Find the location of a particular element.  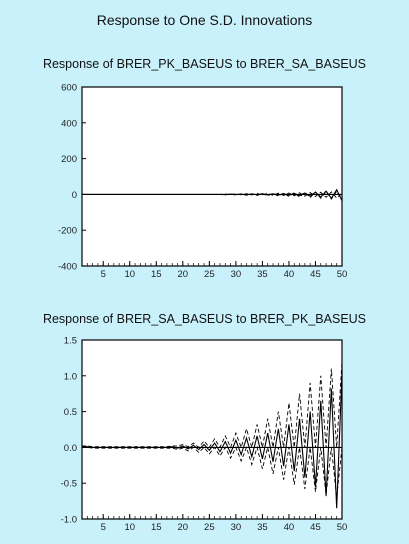

figure-title: Response to One S.D. Innovations is located at coordinates (204, 20).